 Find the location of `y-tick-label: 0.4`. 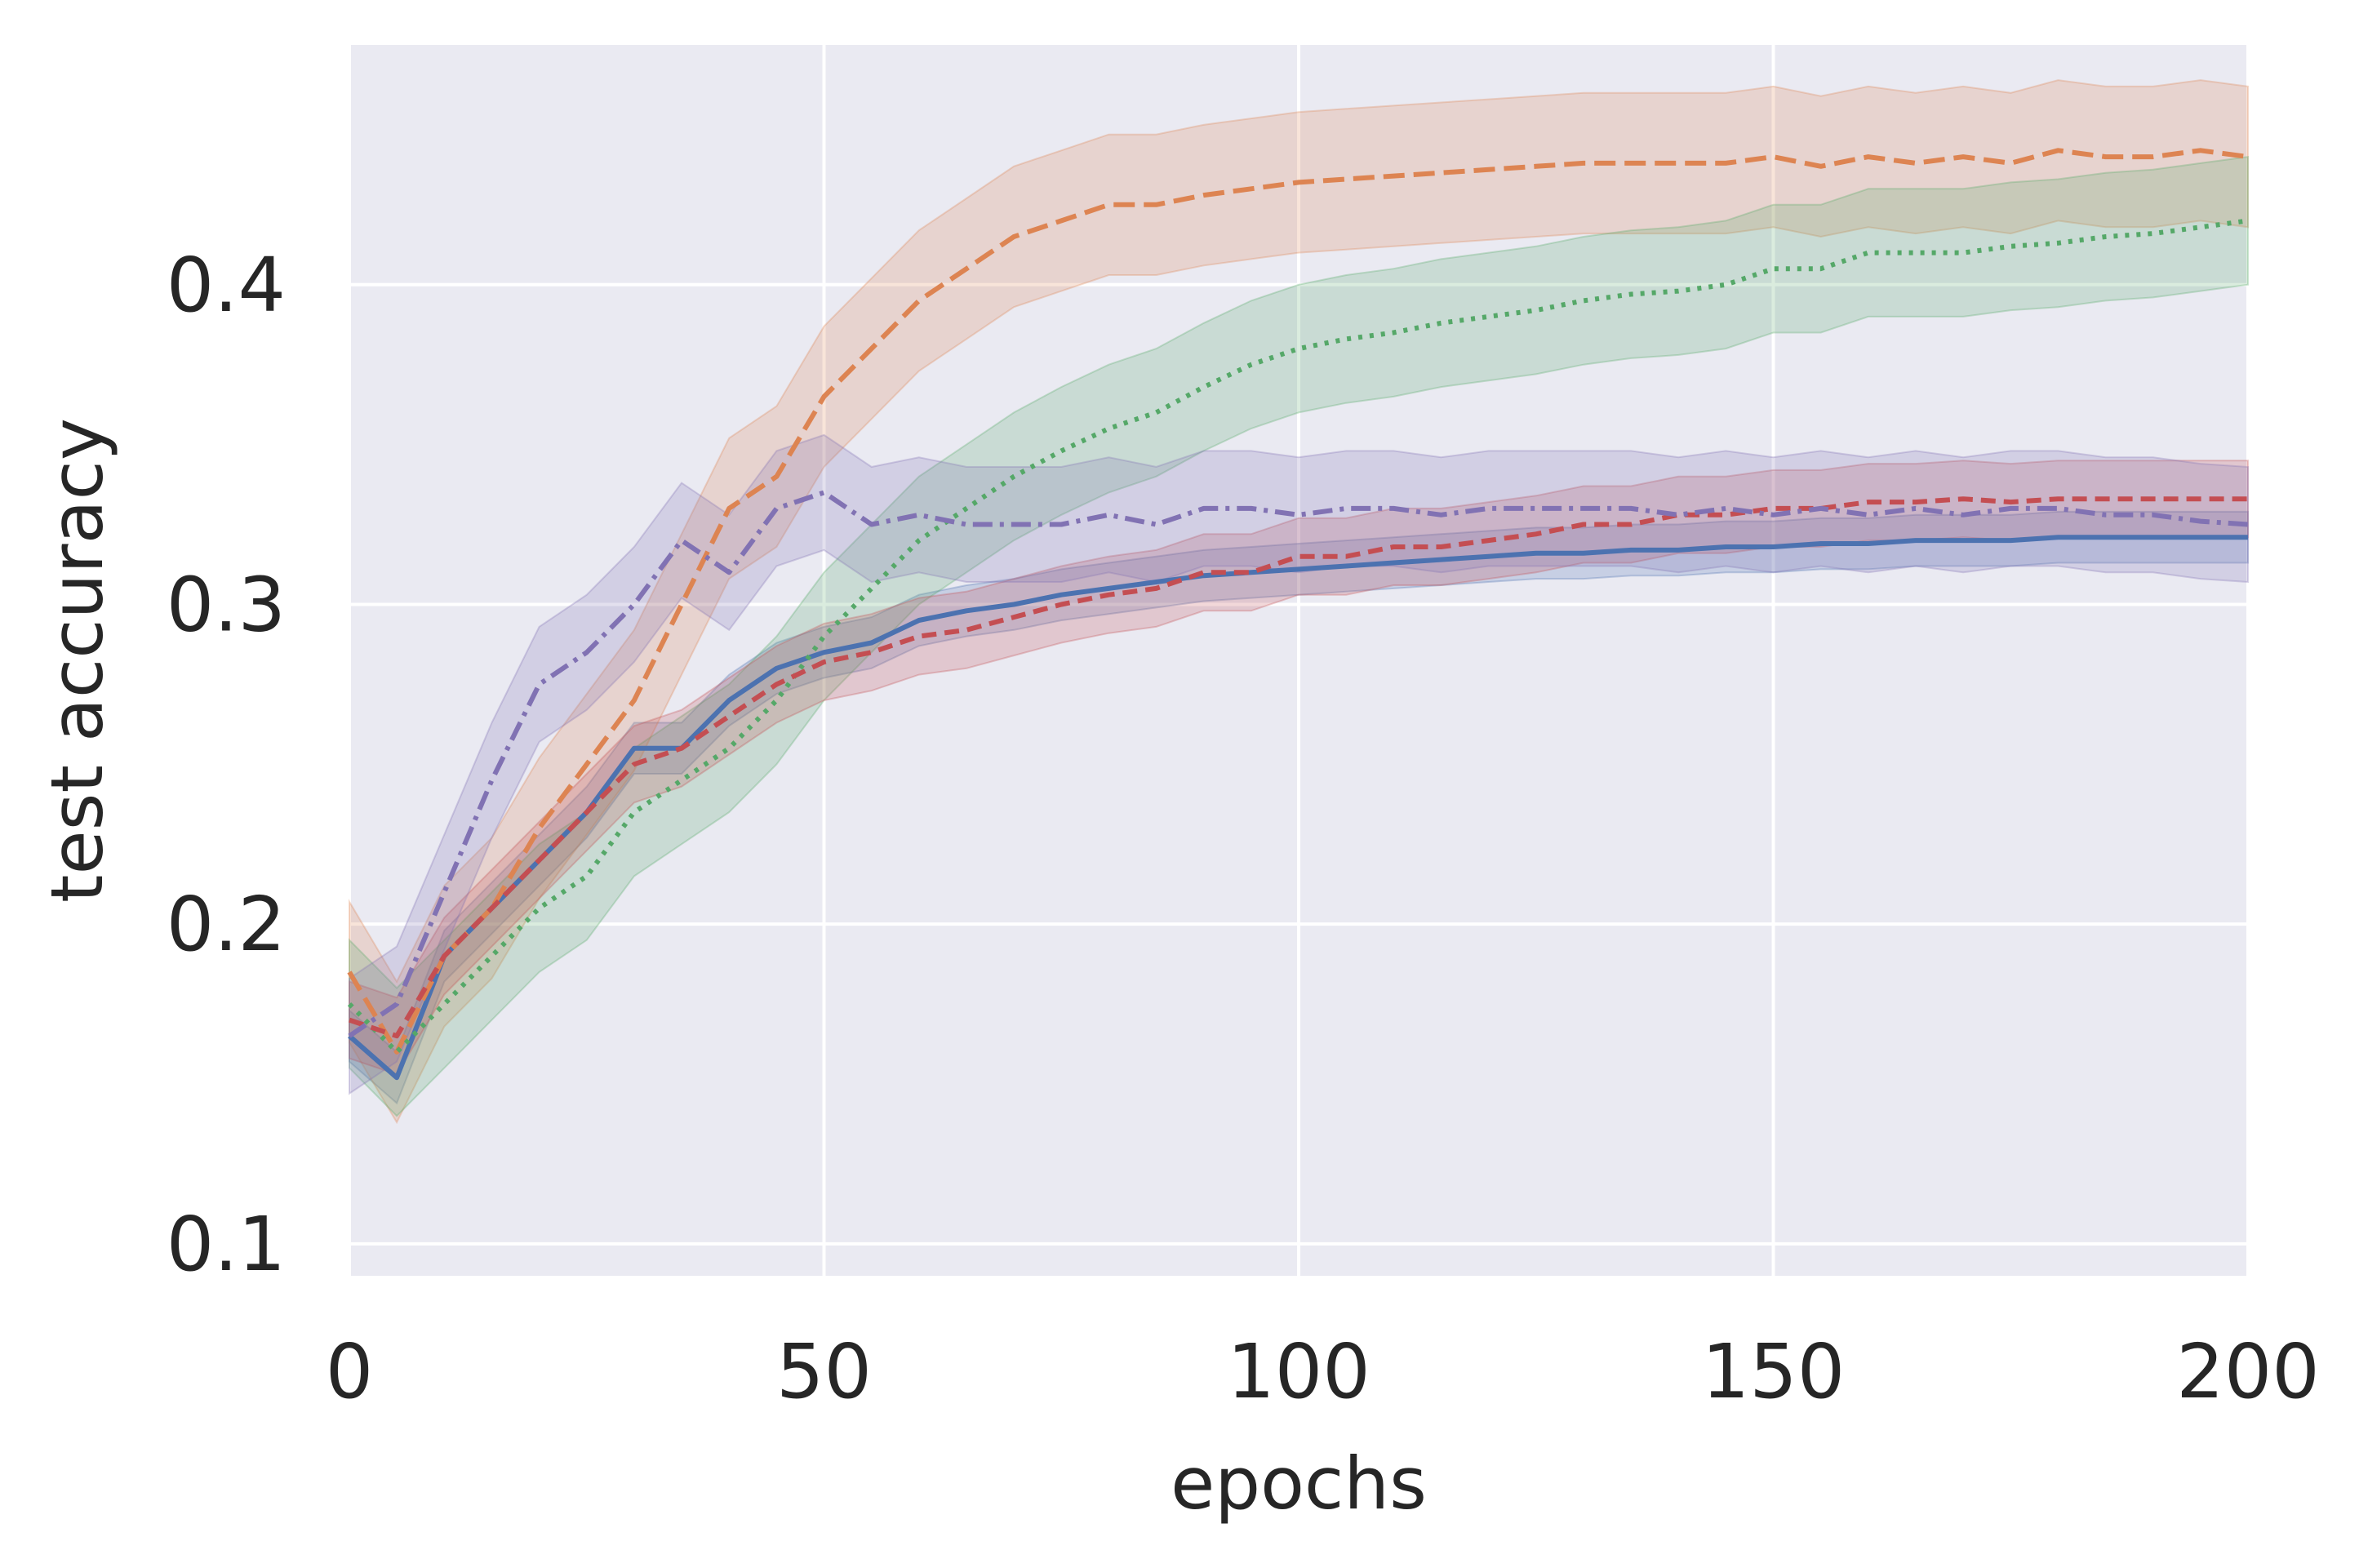

y-tick-label: 0.4 is located at coordinates (226, 285).